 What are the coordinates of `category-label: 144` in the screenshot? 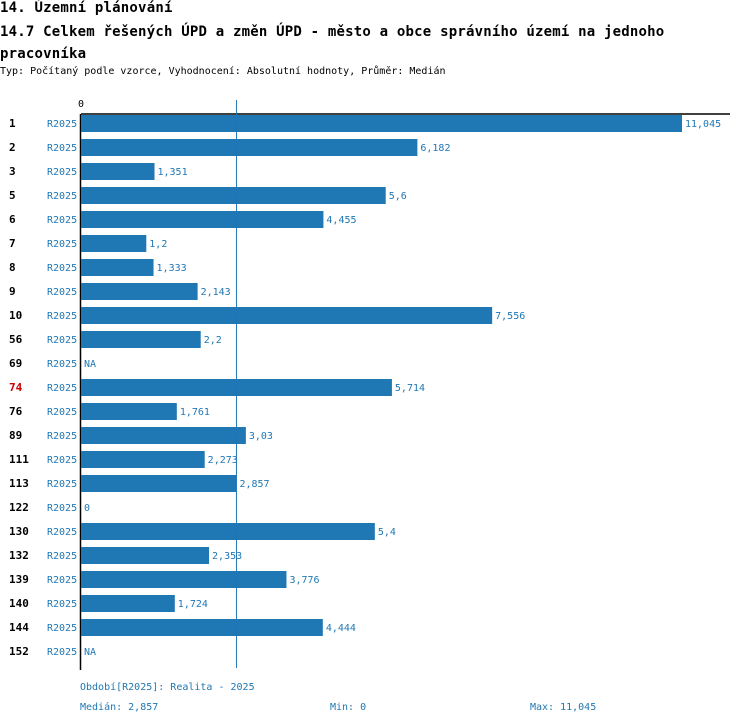 It's located at (19, 627).